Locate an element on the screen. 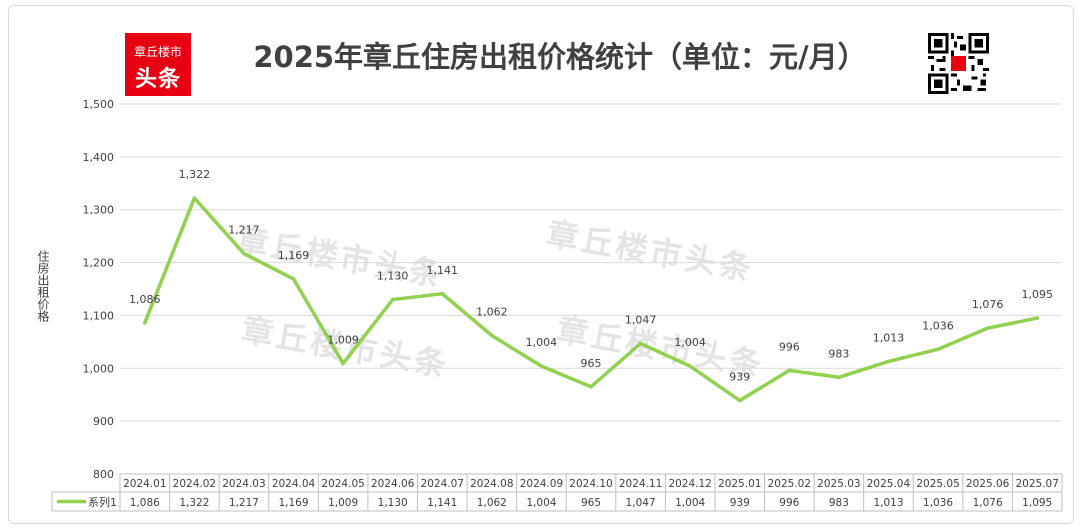  y-tick-label: 1,300 is located at coordinates (99, 210).